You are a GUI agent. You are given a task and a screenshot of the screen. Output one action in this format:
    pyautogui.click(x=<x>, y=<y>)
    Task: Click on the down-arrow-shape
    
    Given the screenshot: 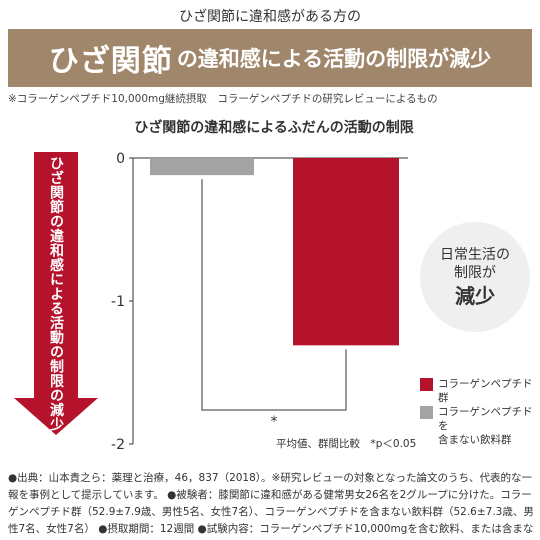 What is the action you would take?
    pyautogui.click(x=56, y=293)
    